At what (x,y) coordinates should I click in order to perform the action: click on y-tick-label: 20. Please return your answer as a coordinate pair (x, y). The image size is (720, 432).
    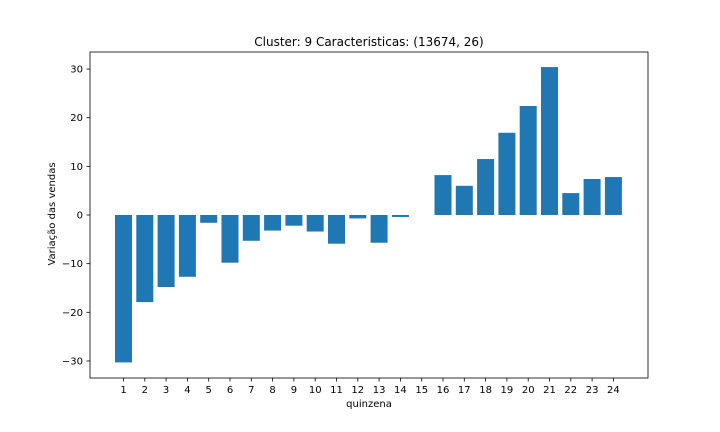
    Looking at the image, I should click on (76, 118).